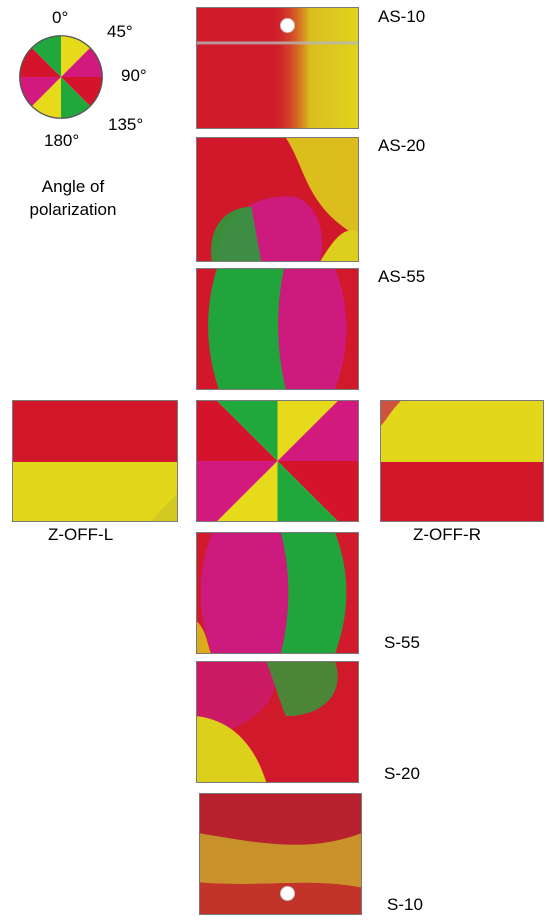 This screenshot has height=920, width=549. What do you see at coordinates (95, 461) in the screenshot?
I see `panel-zoff-l` at bounding box center [95, 461].